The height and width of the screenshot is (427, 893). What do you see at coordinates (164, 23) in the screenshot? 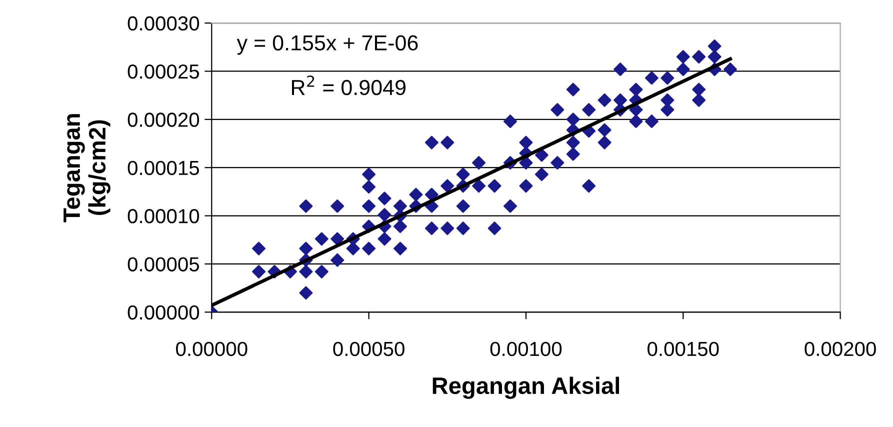
I see `y-tick-label: 0.00030` at bounding box center [164, 23].